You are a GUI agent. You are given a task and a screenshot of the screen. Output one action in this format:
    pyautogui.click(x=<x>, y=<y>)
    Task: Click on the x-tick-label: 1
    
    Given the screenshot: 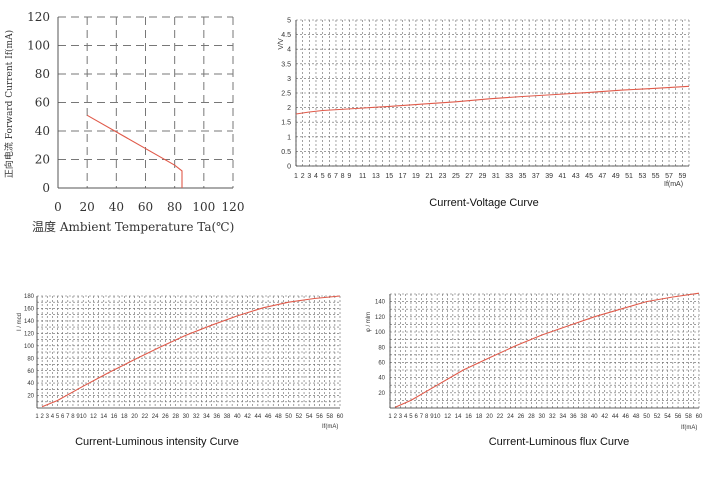 What is the action you would take?
    pyautogui.click(x=37, y=417)
    